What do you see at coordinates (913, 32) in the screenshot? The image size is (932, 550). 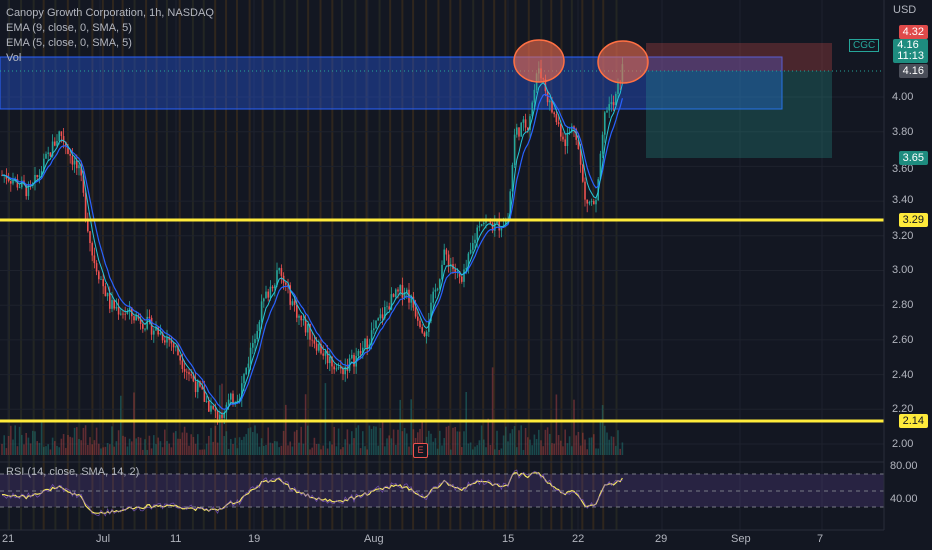 I see `stop-price-tag: 4.32` at bounding box center [913, 32].